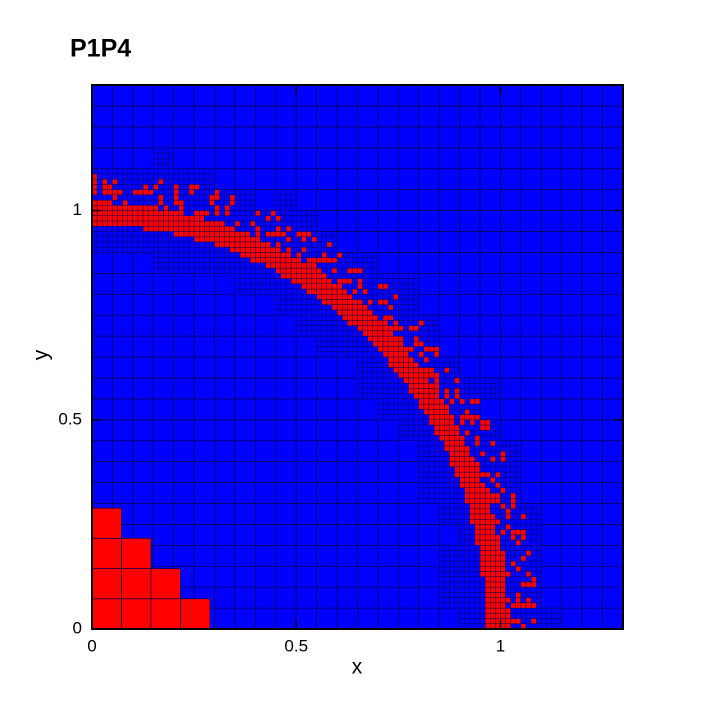 The height and width of the screenshot is (708, 708). Describe the element at coordinates (357, 667) in the screenshot. I see `x-axis-label: x` at that location.